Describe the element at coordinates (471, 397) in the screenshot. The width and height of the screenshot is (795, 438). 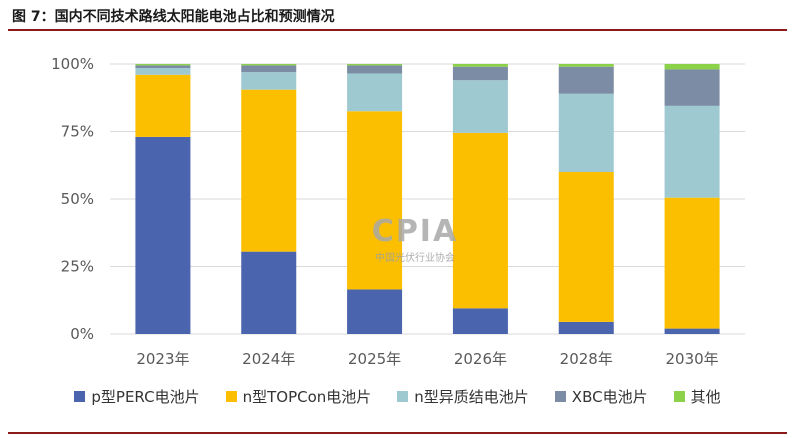
I see `legend-label: n型异质结电池片` at that location.